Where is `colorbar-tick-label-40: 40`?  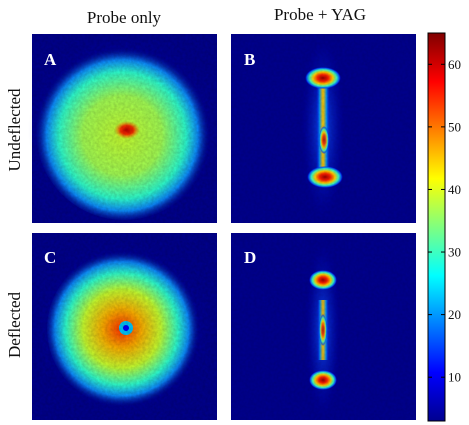 colorbar-tick-label-40: 40 is located at coordinates (454, 189).